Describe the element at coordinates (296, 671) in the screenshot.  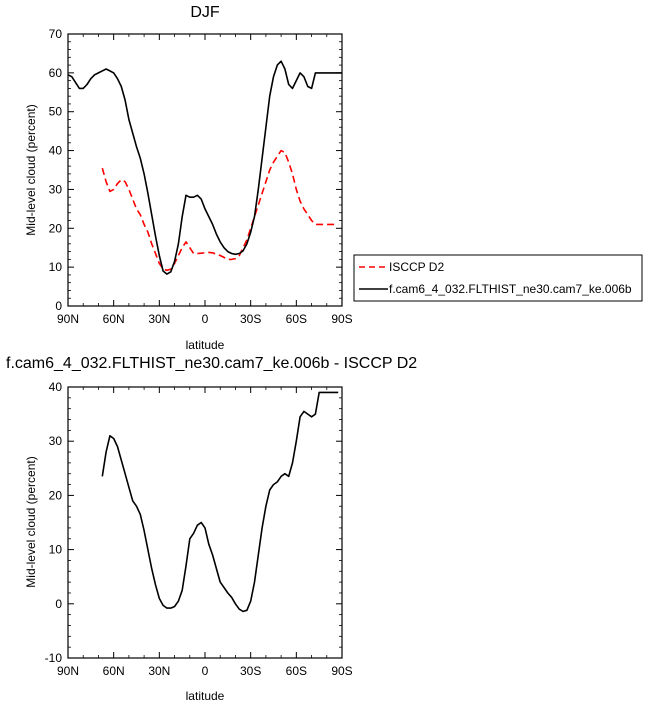
I see `bottom-x-tick-label: 60S` at that location.